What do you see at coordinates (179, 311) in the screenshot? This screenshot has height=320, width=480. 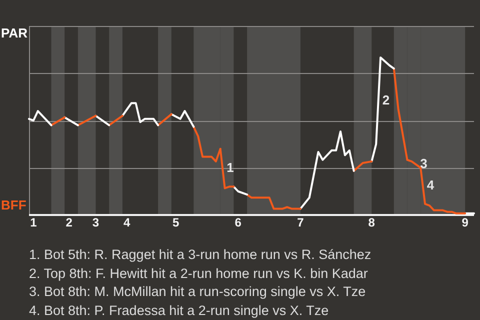 I see `text: 4. Bot 8th: P. Fradessa hit a 2-run single vs X. Tze` at bounding box center [179, 311].